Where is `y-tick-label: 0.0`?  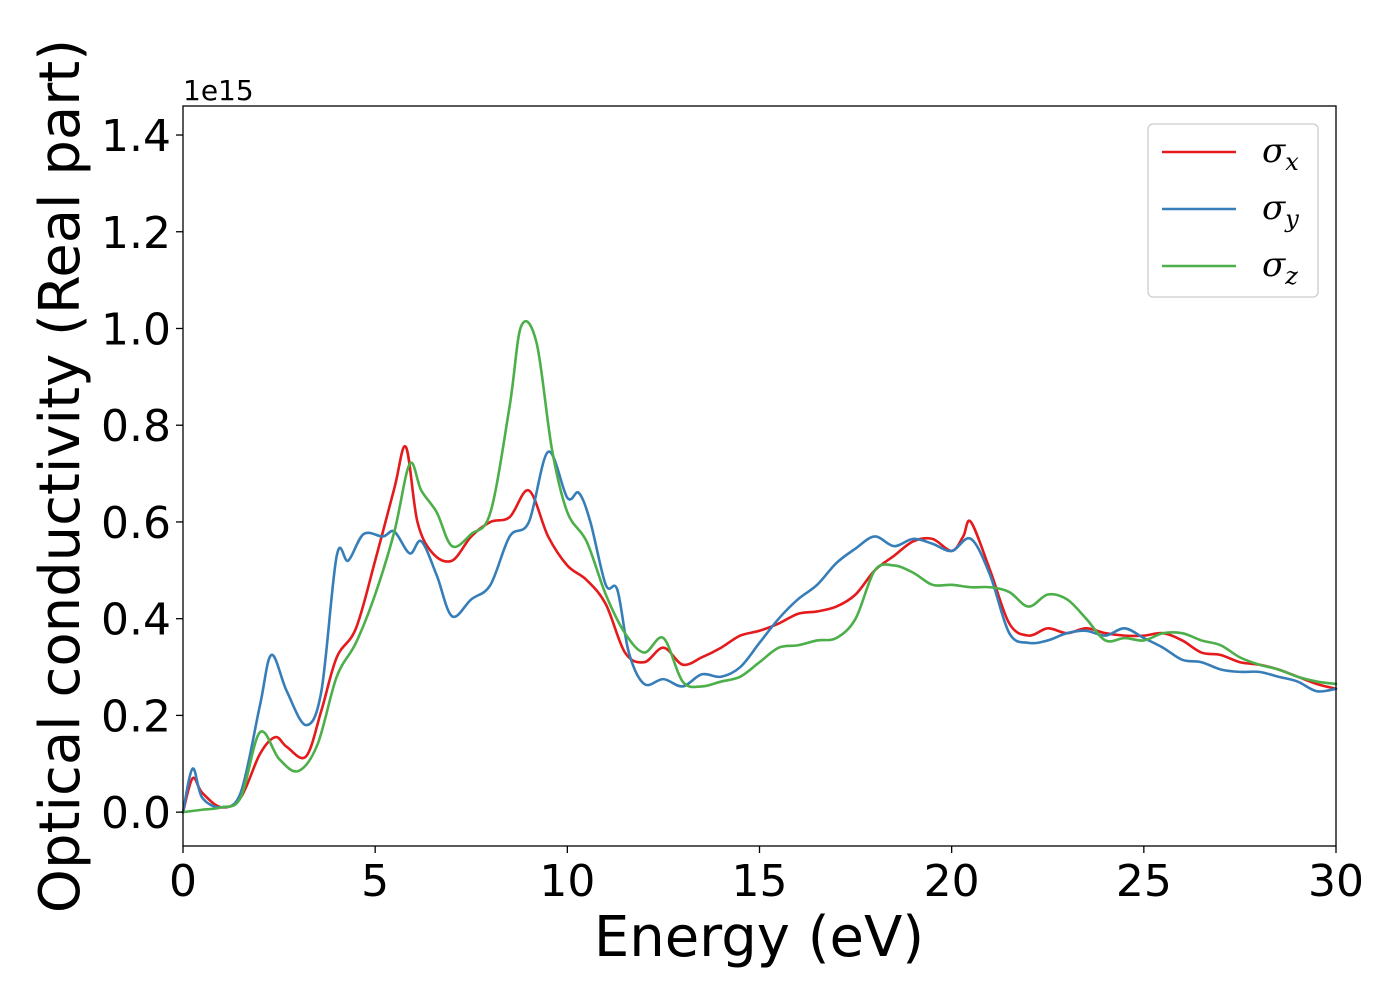
y-tick-label: 0.0 is located at coordinates (136, 813).